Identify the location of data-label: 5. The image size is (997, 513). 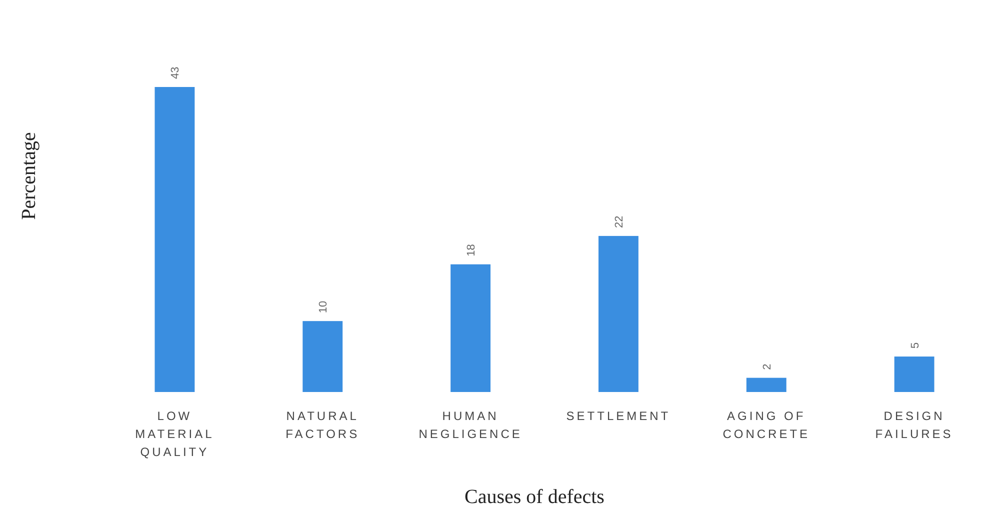
(915, 345).